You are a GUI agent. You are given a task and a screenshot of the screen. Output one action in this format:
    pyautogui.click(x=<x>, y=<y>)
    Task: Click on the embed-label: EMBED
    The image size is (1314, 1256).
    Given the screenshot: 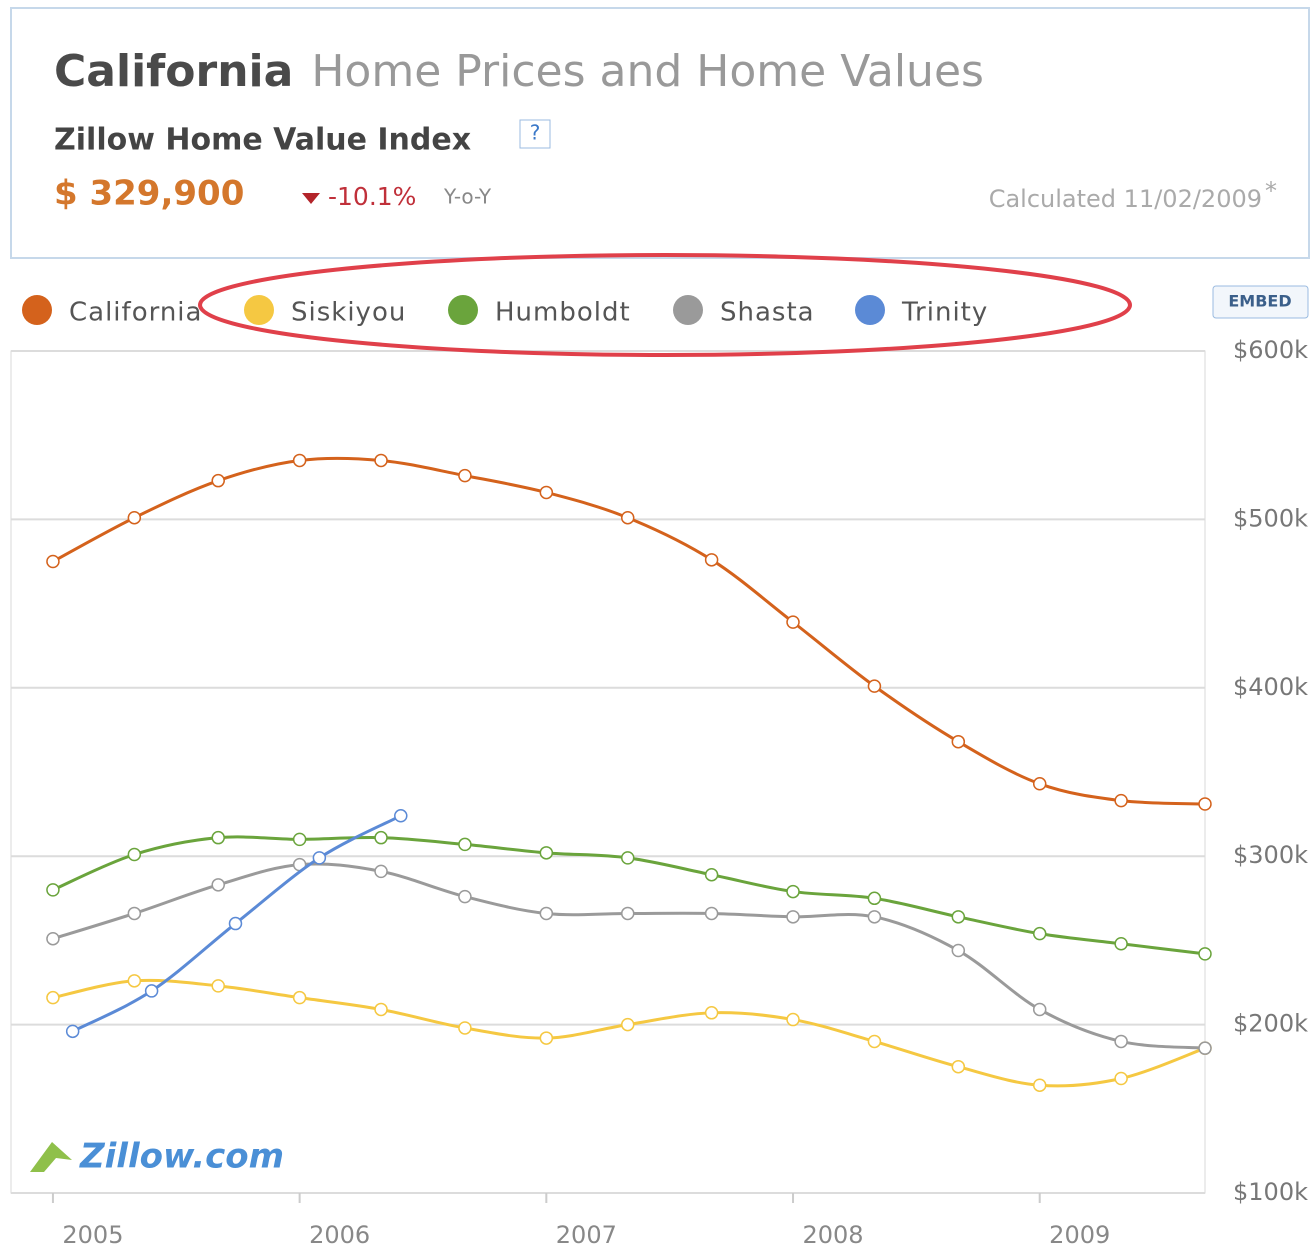 What is the action you would take?
    pyautogui.click(x=1259, y=301)
    